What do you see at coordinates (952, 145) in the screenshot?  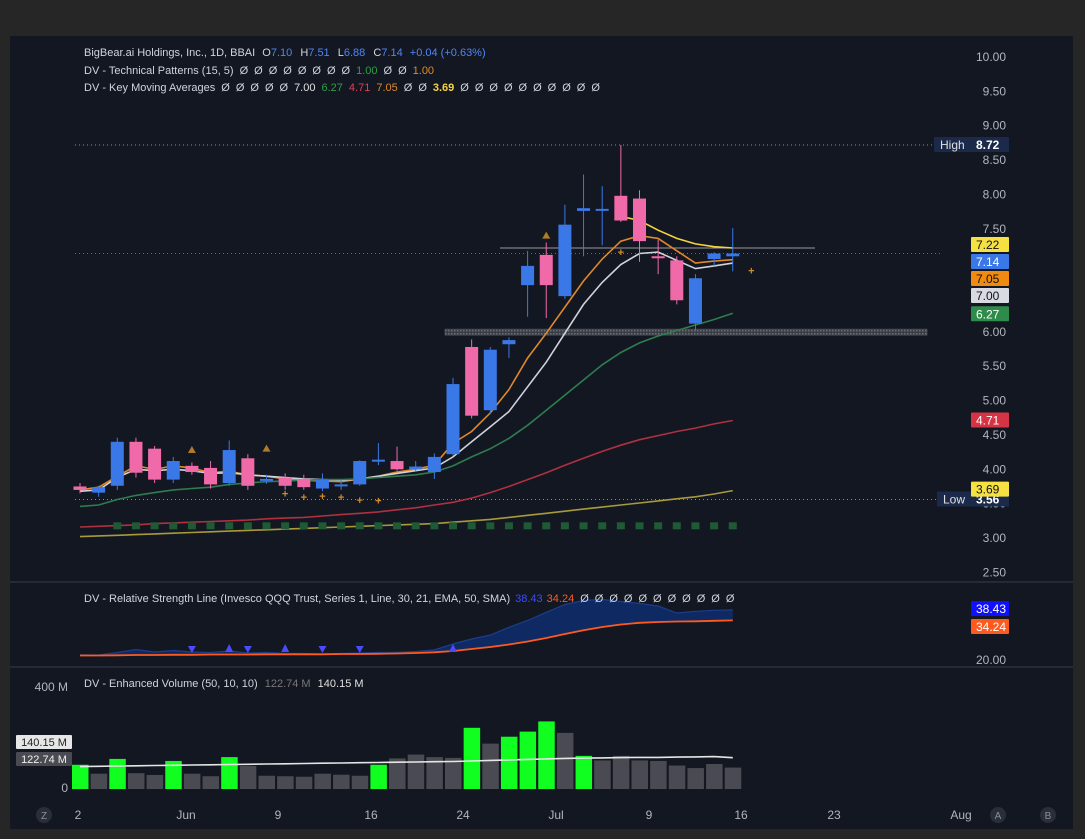 I see `high-badge-label: High` at bounding box center [952, 145].